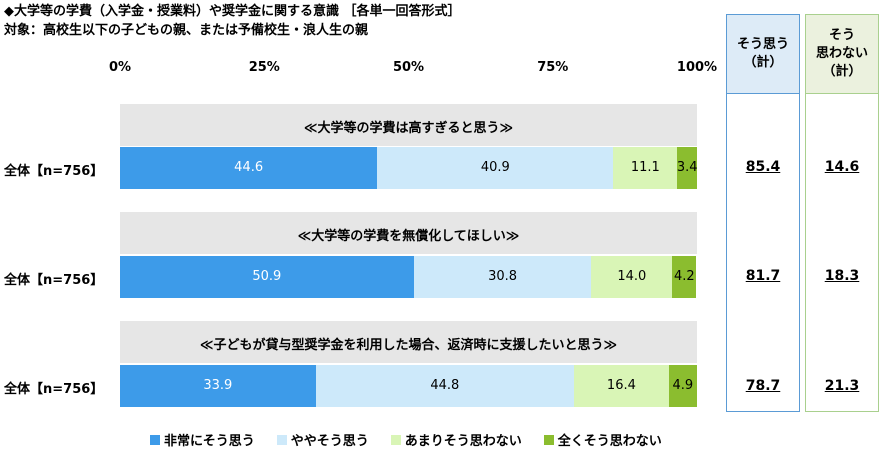 The image size is (880, 463). Describe the element at coordinates (763, 276) in the screenshot. I see `agree-total-value: 81.7` at that location.